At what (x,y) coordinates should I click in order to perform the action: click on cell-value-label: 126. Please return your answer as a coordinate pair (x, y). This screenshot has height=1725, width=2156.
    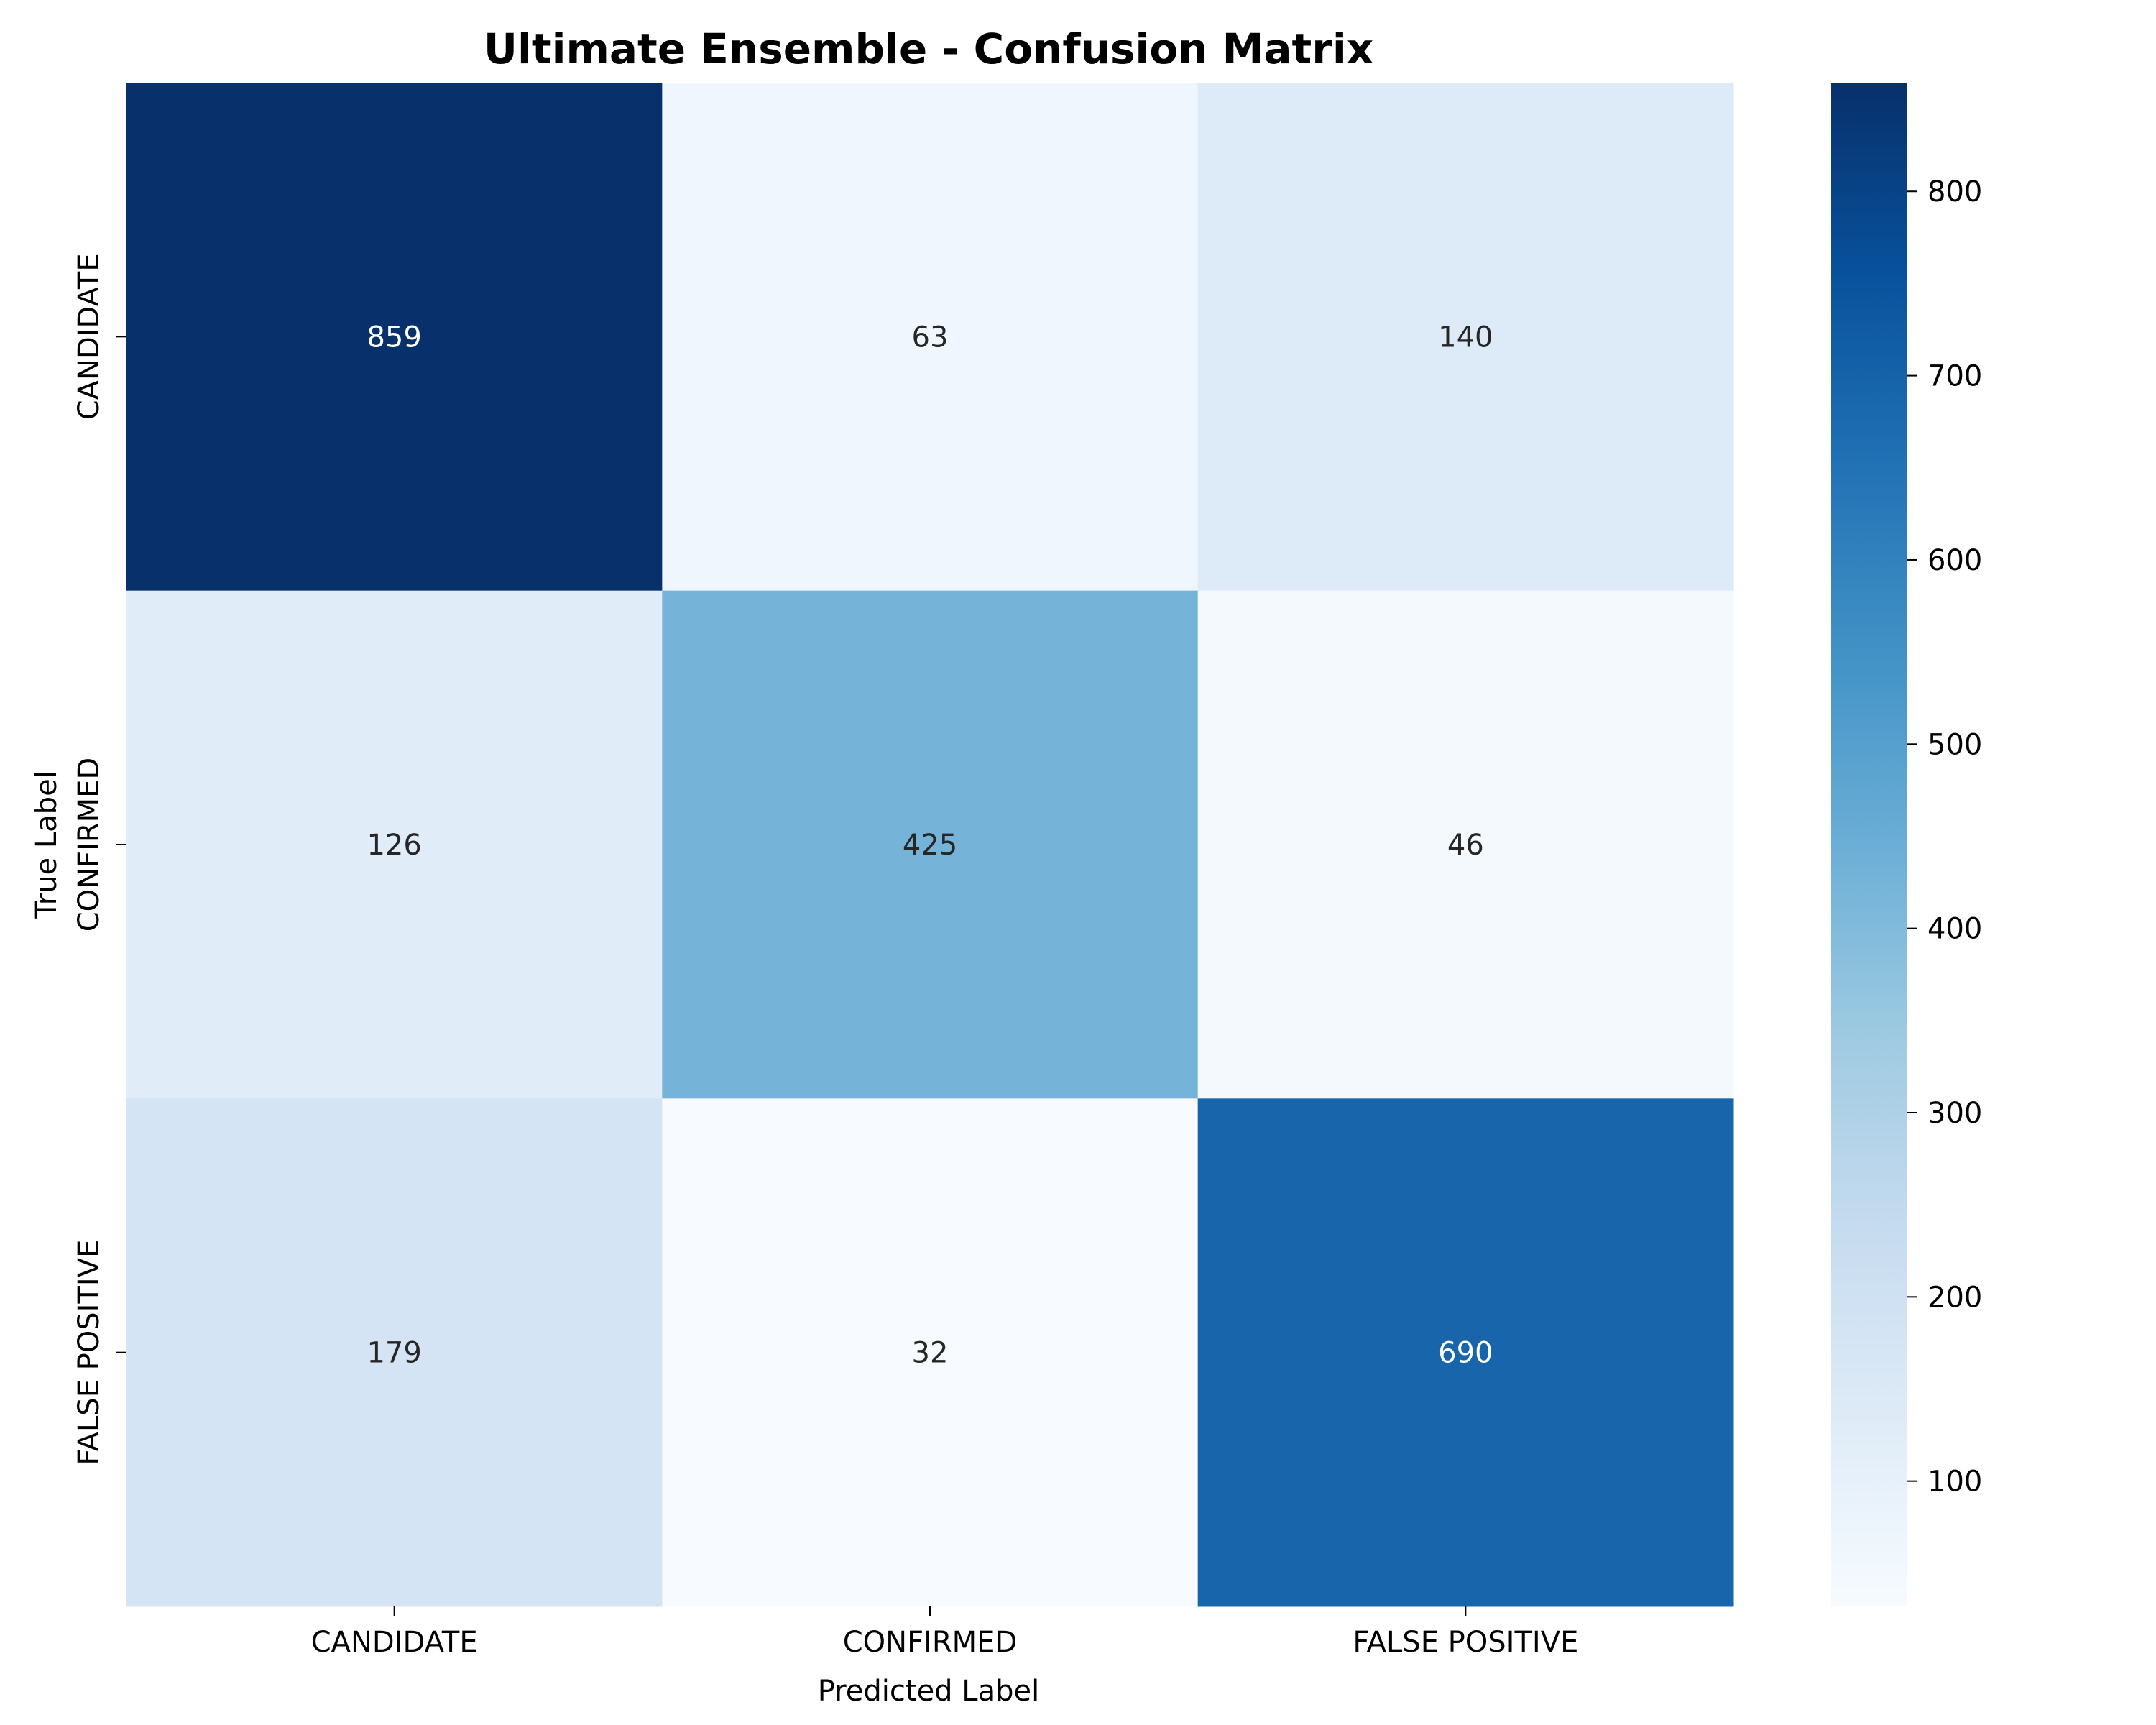
    Looking at the image, I should click on (394, 845).